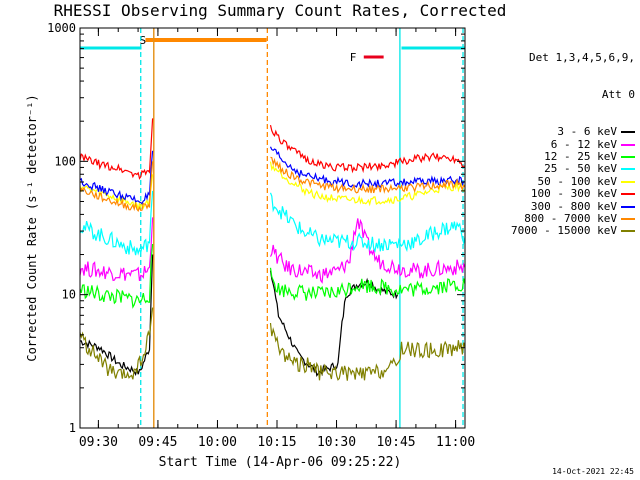 The image size is (640, 480). I want to click on y-axis-label: Corrected Count Rate (s⁻¹ detector⁻¹), so click(32, 227).